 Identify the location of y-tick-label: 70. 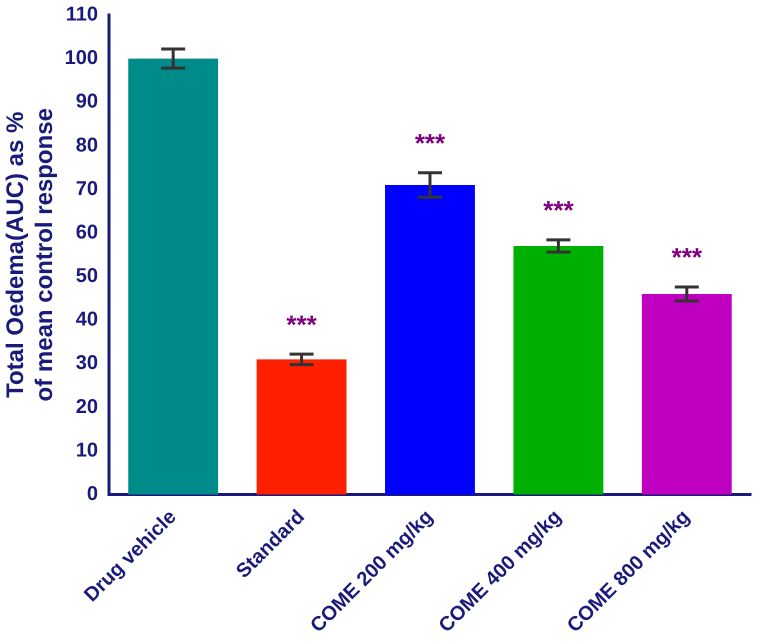
(87, 189).